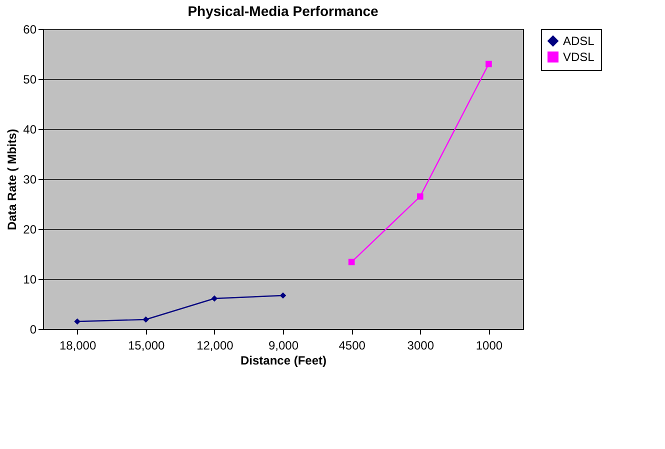 This screenshot has width=665, height=449. What do you see at coordinates (489, 345) in the screenshot?
I see `x-tick-label: 1000` at bounding box center [489, 345].